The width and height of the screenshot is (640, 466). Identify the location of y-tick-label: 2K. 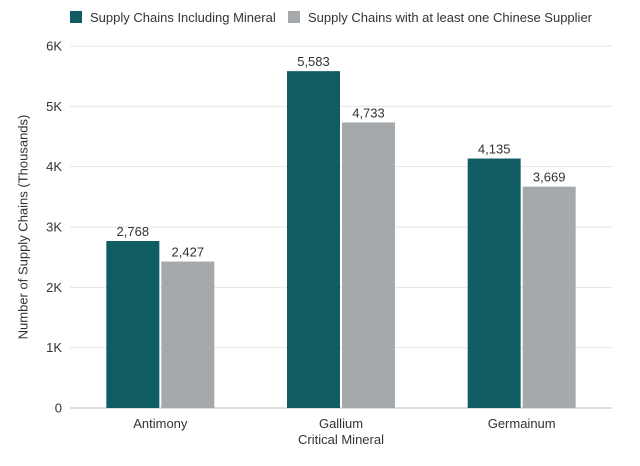
(54, 287).